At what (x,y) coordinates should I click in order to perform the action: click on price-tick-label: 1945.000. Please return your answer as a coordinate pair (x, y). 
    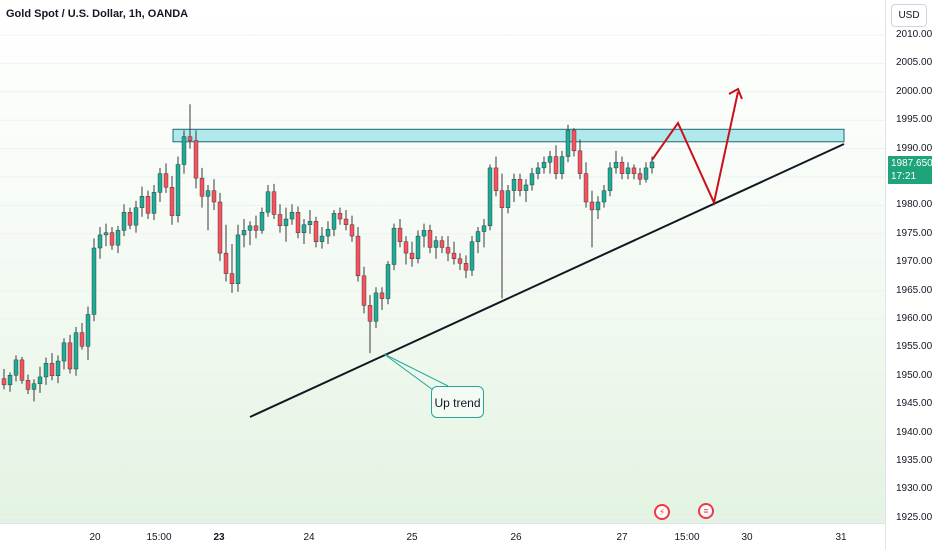
    Looking at the image, I should click on (914, 404).